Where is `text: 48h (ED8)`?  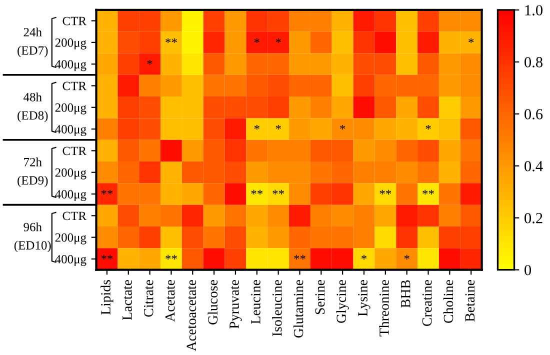
text: 48h (ED8) is located at coordinates (33, 107).